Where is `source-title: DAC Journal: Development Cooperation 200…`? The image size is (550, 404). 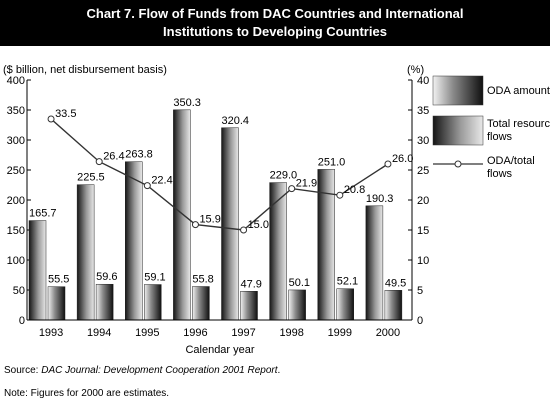
source-title: DAC Journal: Development Cooperation 200… is located at coordinates (159, 370).